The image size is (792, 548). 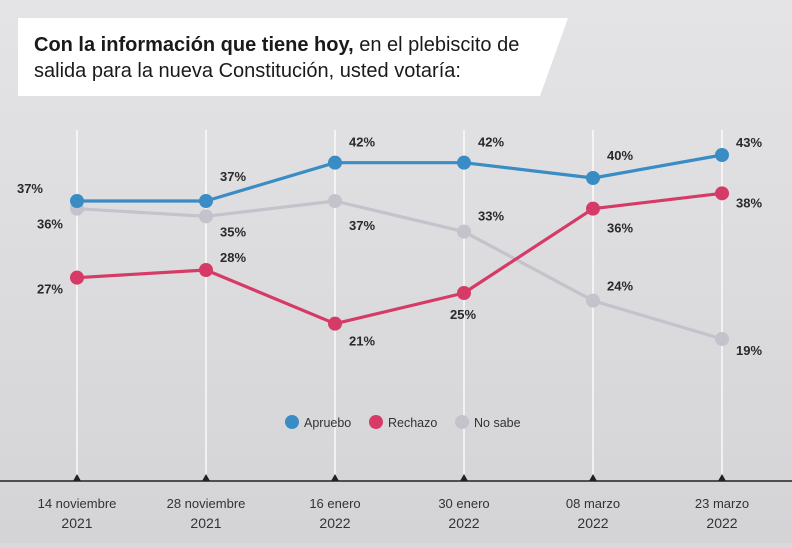 What do you see at coordinates (233, 257) in the screenshot?
I see `data-label-rechazo: 28%` at bounding box center [233, 257].